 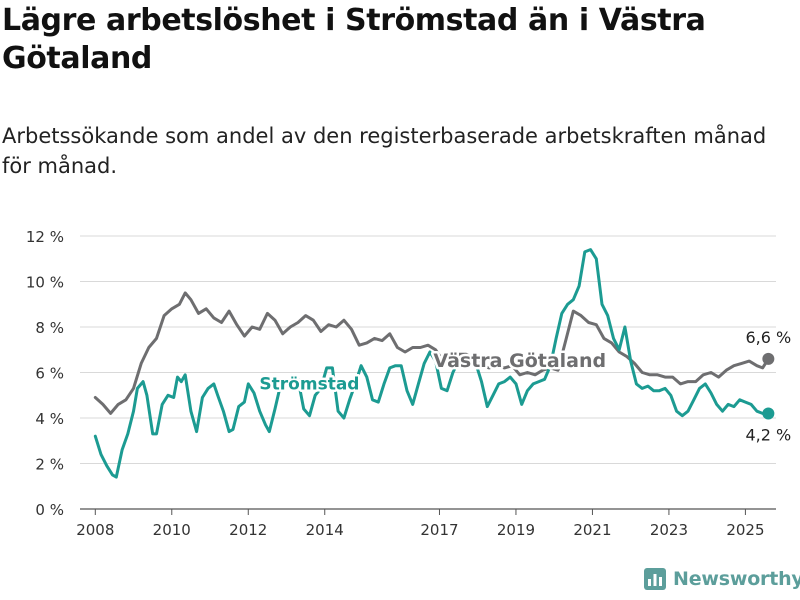 What do you see at coordinates (439, 530) in the screenshot?
I see `x-tick-label: 2017` at bounding box center [439, 530].